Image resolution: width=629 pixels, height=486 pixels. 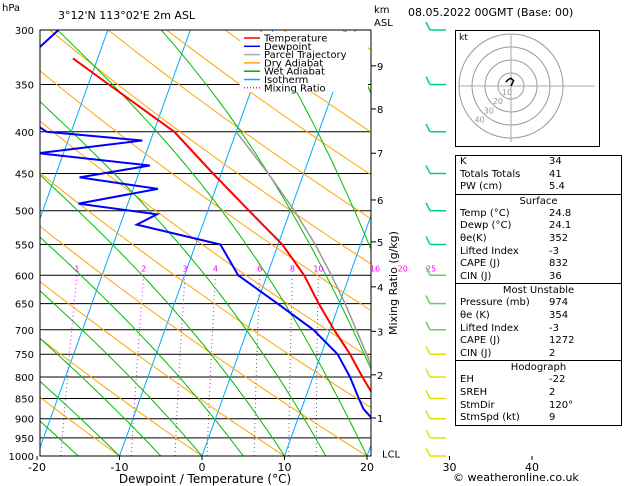 I want to click on surface-index-label: Temp (°C), so click(x=485, y=213).